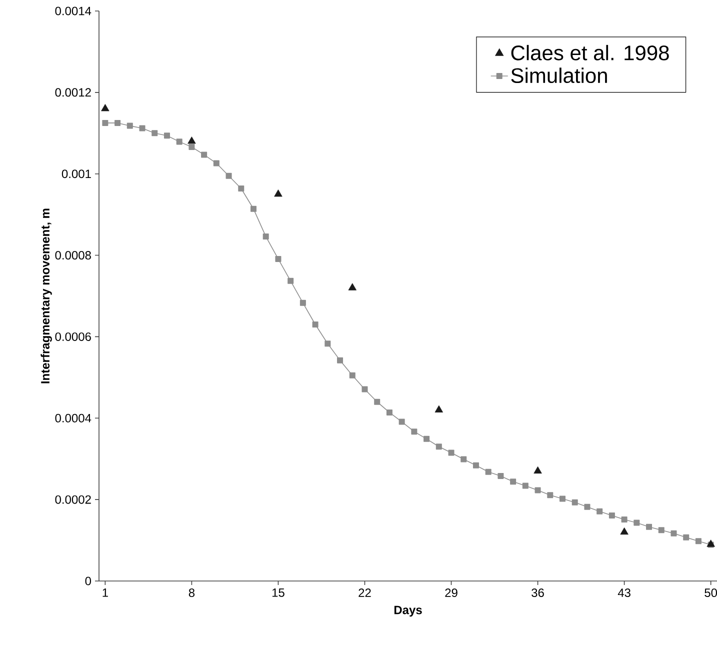 The image size is (717, 646). What do you see at coordinates (76, 174) in the screenshot?
I see `y-tick-label: 0.001` at bounding box center [76, 174].